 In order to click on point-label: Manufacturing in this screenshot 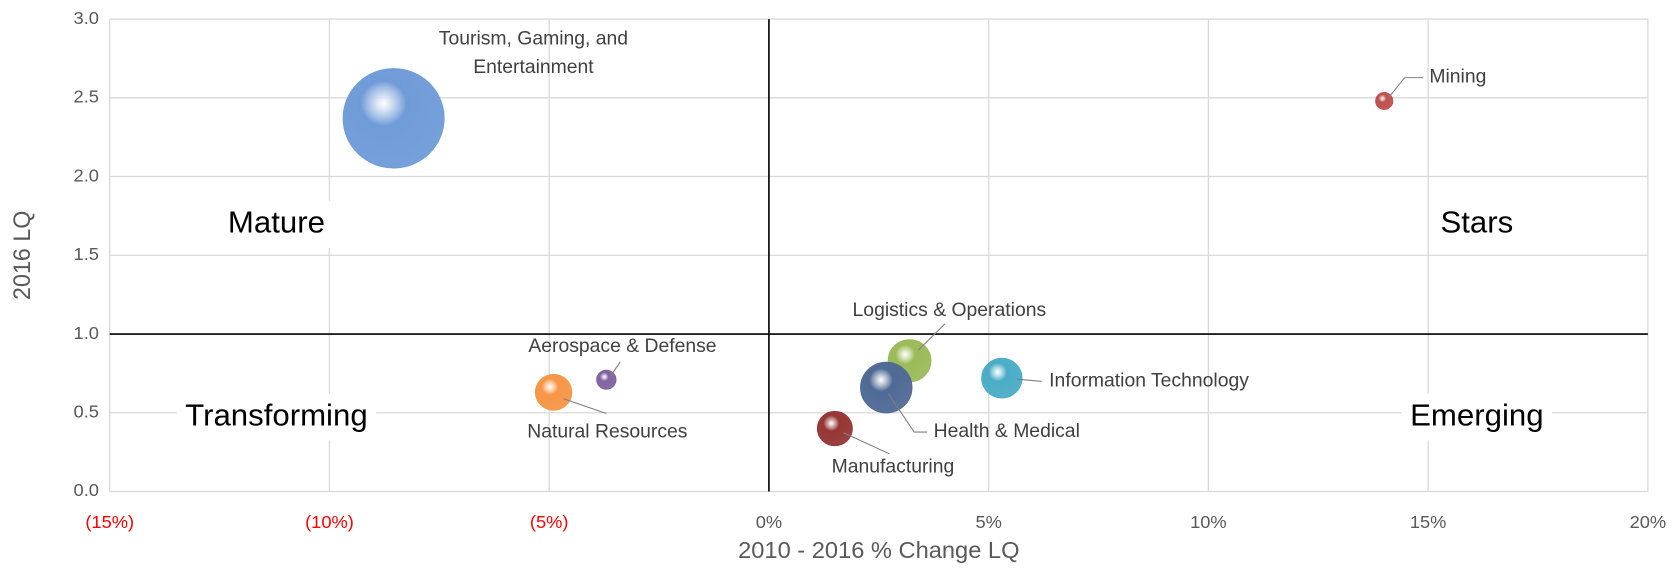, I will do `click(893, 467)`.